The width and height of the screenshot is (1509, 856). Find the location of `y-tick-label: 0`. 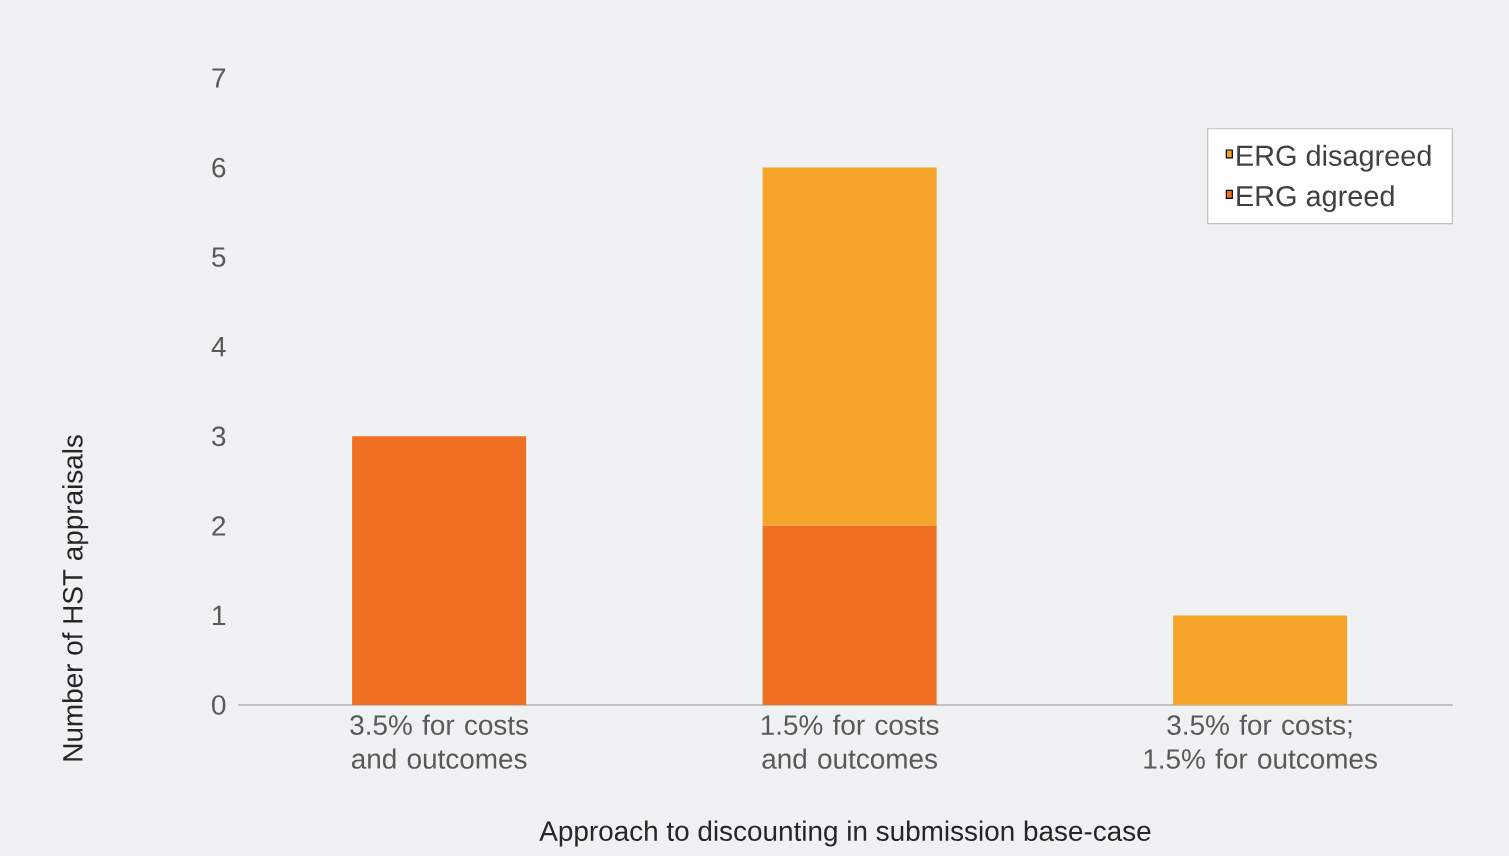

y-tick-label: 0 is located at coordinates (219, 705).